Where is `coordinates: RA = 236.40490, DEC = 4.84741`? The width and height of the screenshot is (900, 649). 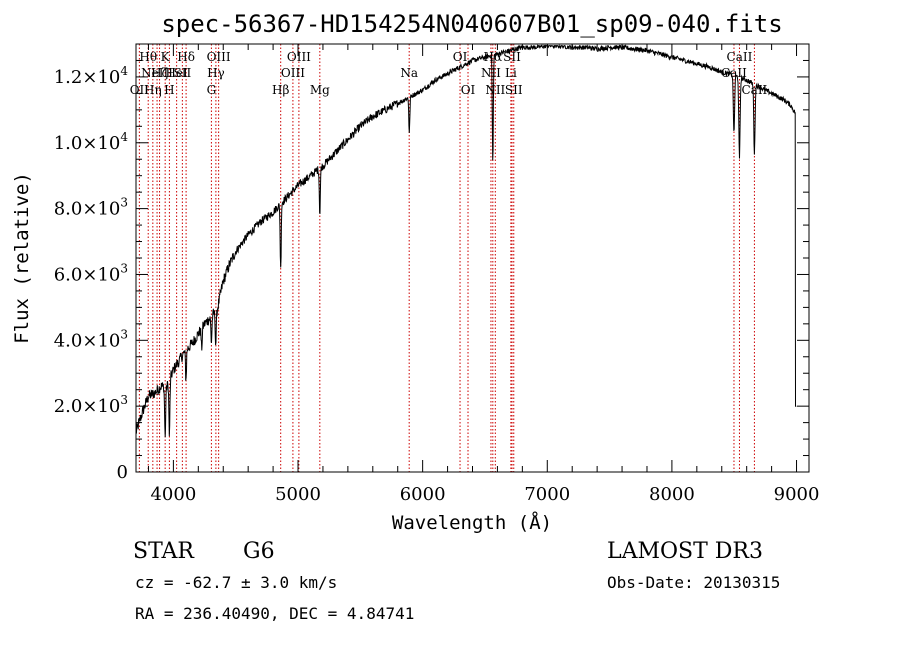 coordinates: RA = 236.40490, DEC = 4.84741 is located at coordinates (274, 613).